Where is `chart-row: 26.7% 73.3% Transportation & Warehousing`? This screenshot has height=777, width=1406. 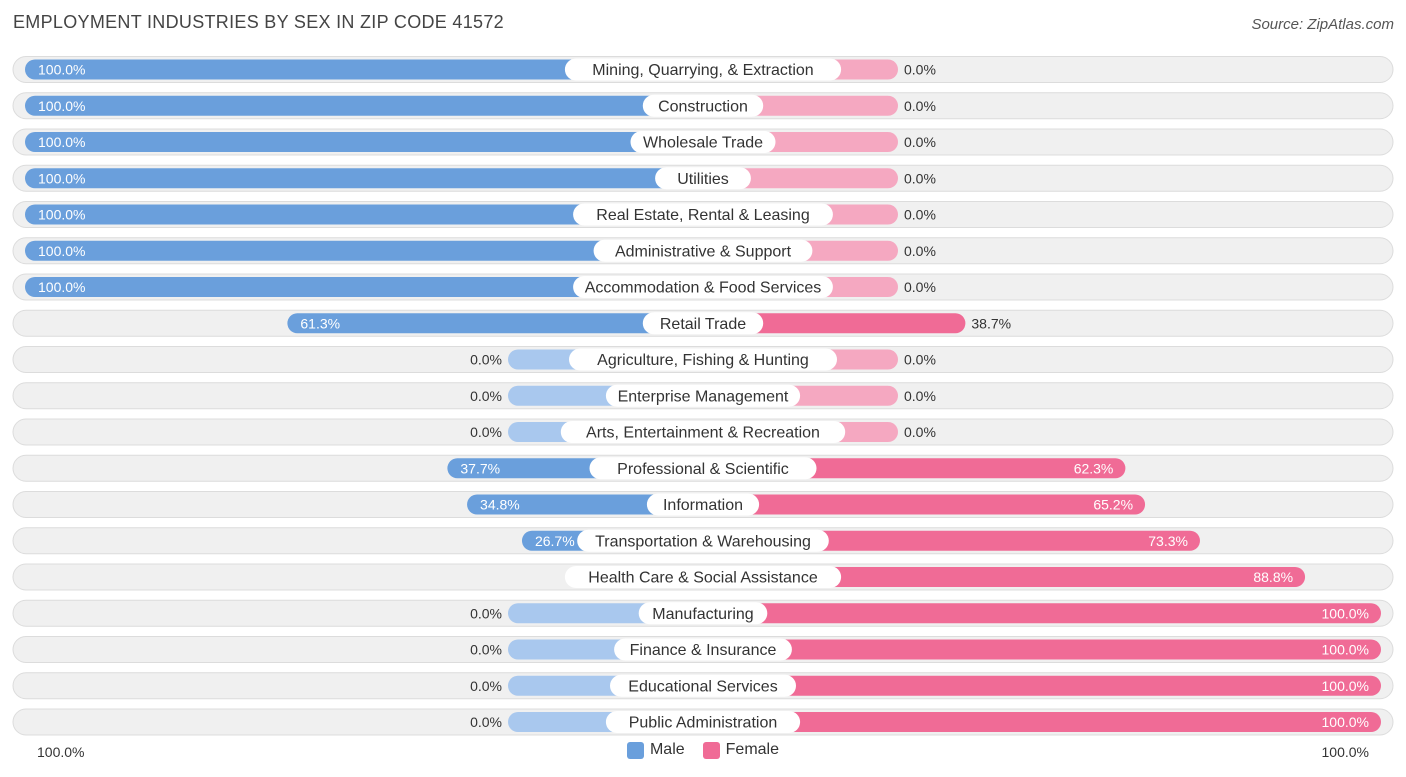 chart-row: 26.7% 73.3% Transportation & Warehousing is located at coordinates (703, 541).